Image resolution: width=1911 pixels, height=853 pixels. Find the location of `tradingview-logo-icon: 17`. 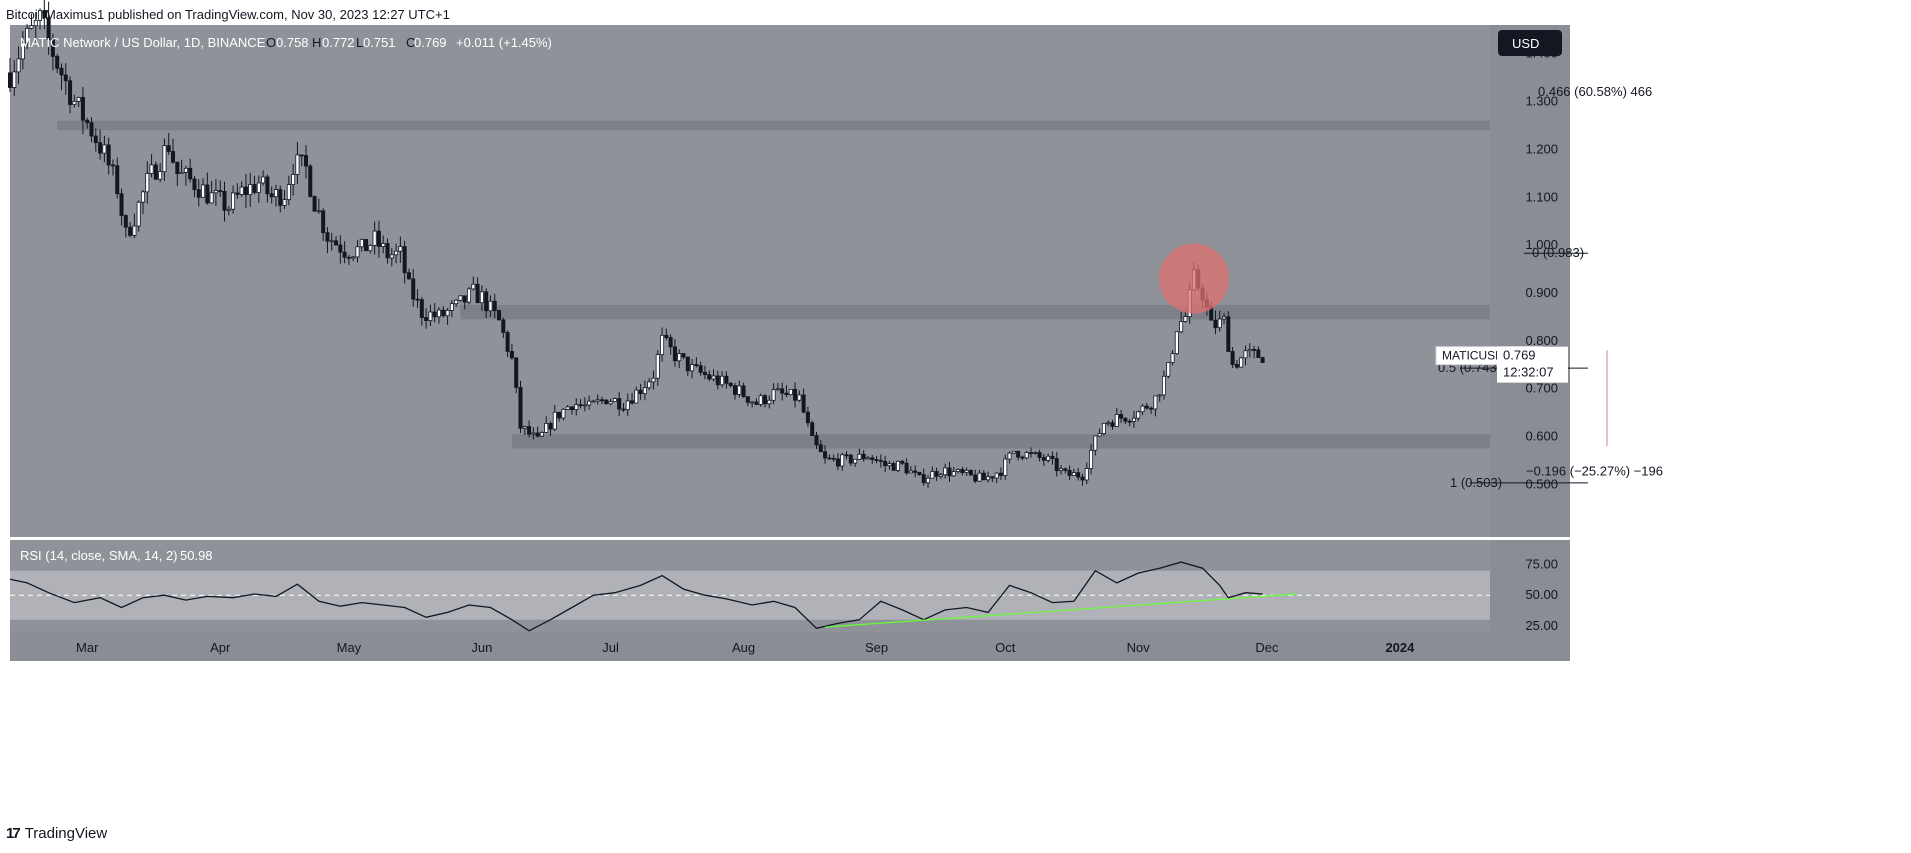

tradingview-logo-icon: 17 is located at coordinates (13, 833).